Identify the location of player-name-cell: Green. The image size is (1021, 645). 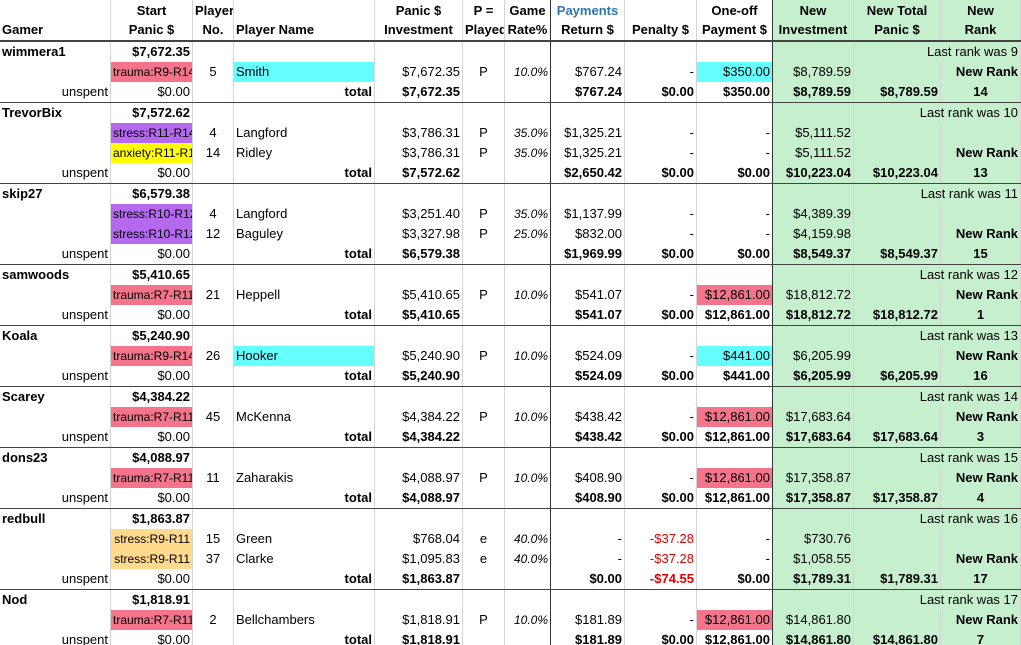
(304, 539).